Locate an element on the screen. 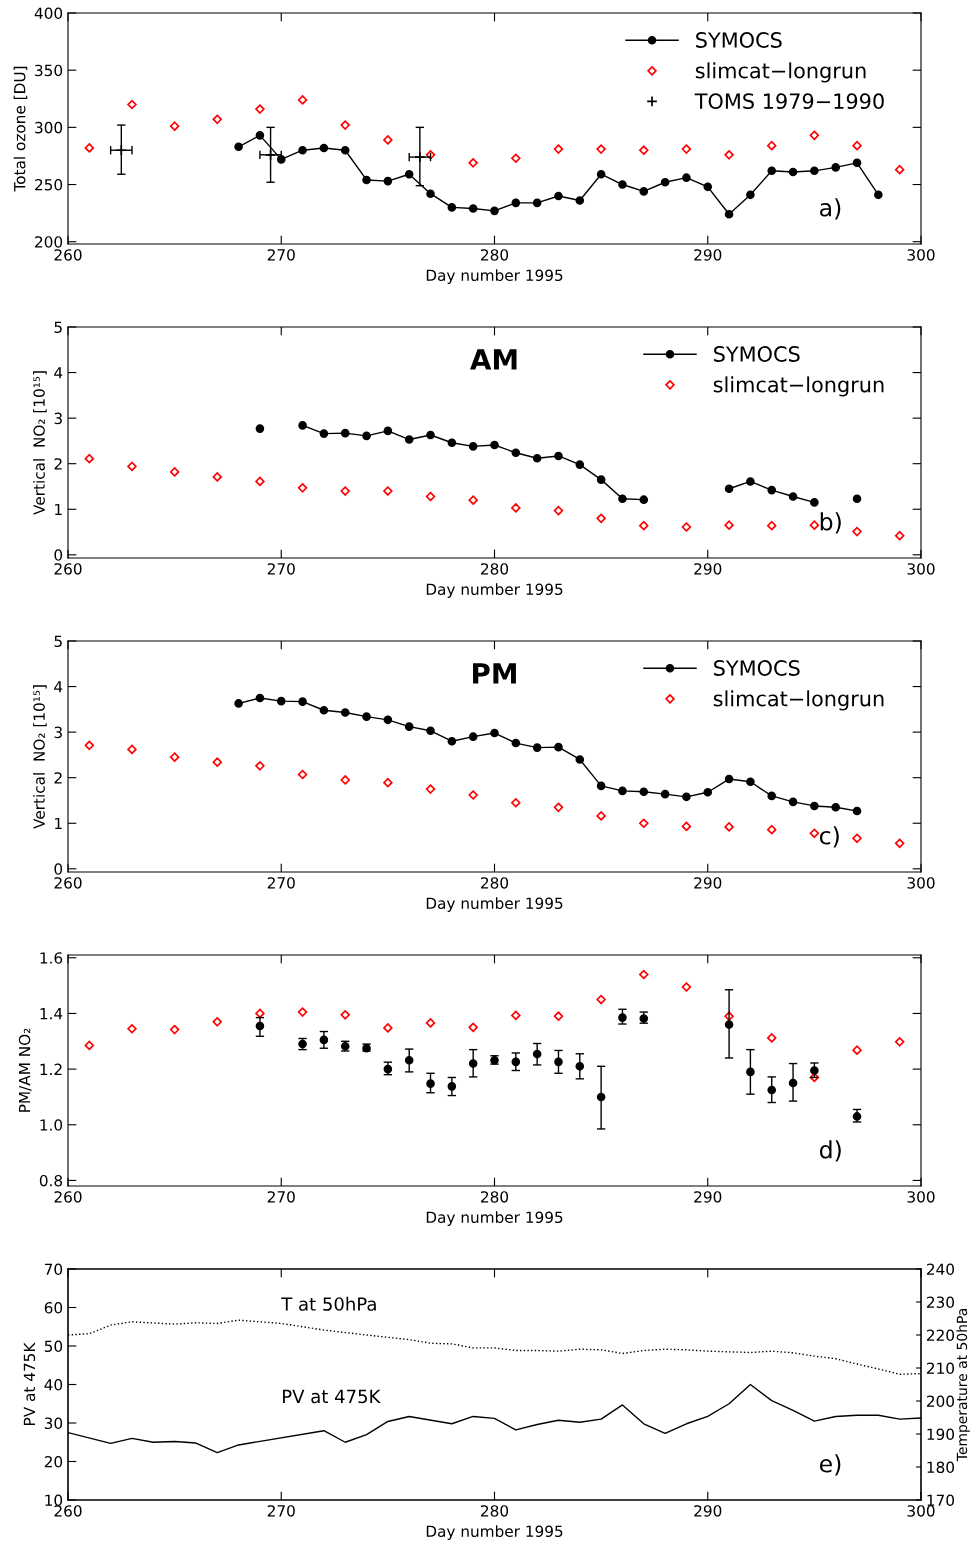 Image resolution: width=970 pixels, height=1544 pixels. y-tick-label: 1.4 is located at coordinates (51, 1014).